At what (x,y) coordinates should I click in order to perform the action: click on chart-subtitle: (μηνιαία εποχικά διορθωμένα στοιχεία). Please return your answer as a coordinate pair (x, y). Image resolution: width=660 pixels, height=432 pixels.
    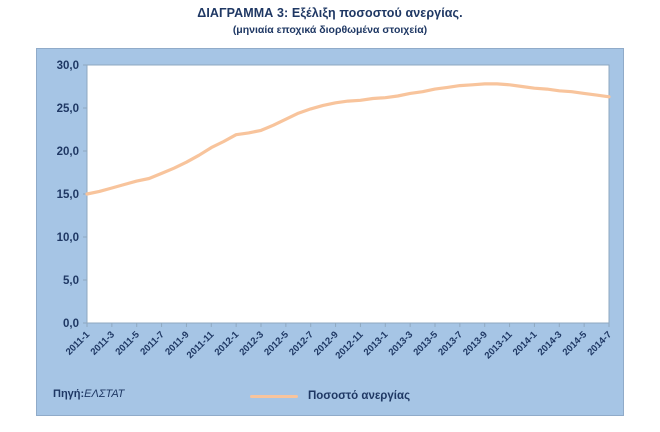
    Looking at the image, I should click on (330, 30).